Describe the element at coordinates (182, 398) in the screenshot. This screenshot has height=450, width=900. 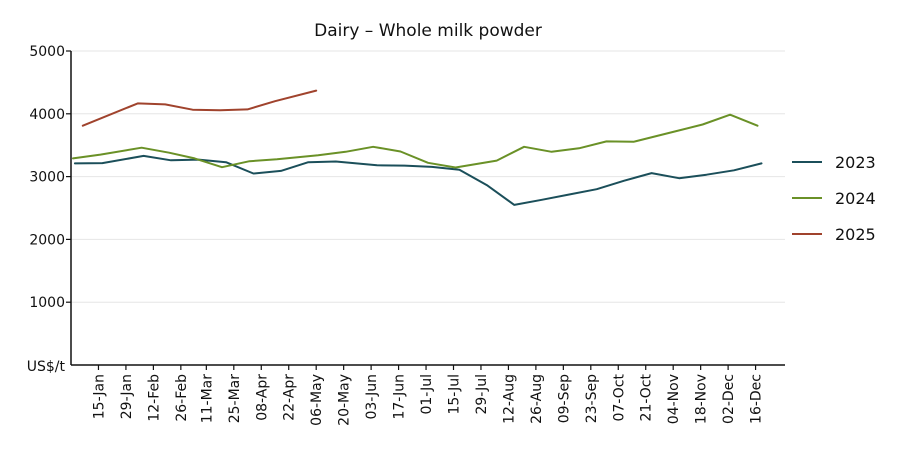
I see `x-tick-label: 26-Feb` at that location.